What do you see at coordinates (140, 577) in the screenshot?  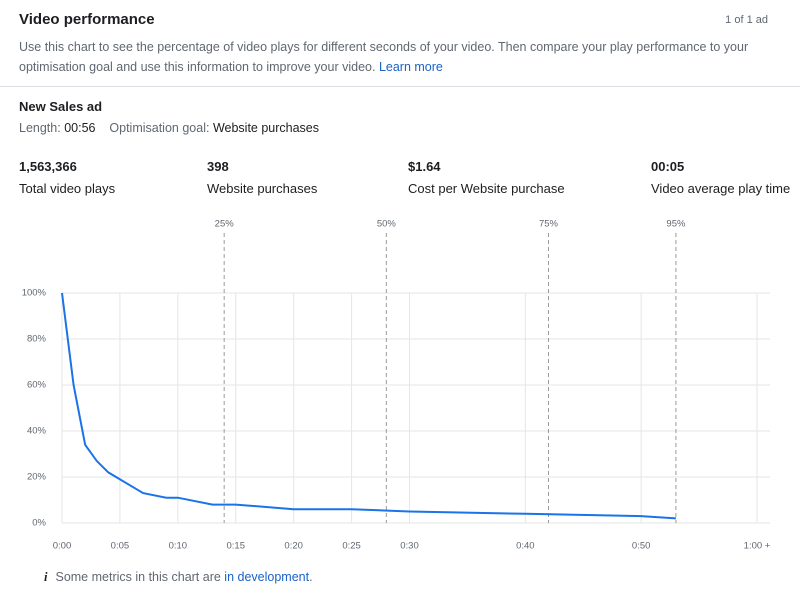 I see `footer-text: Some metrics in this chart are` at bounding box center [140, 577].